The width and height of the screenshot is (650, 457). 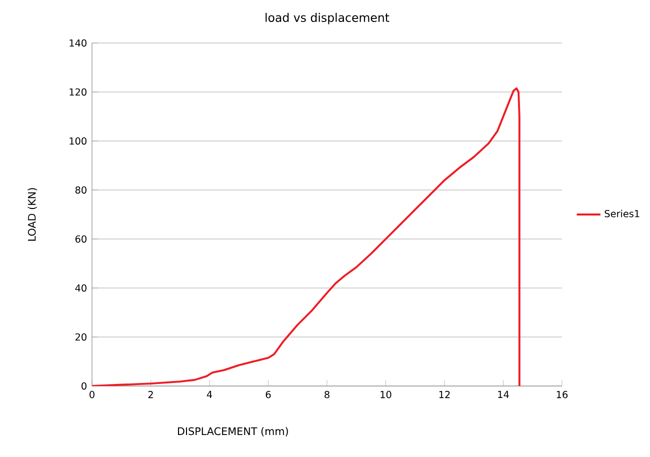 What do you see at coordinates (444, 394) in the screenshot?
I see `x-tick-label: 12` at bounding box center [444, 394].